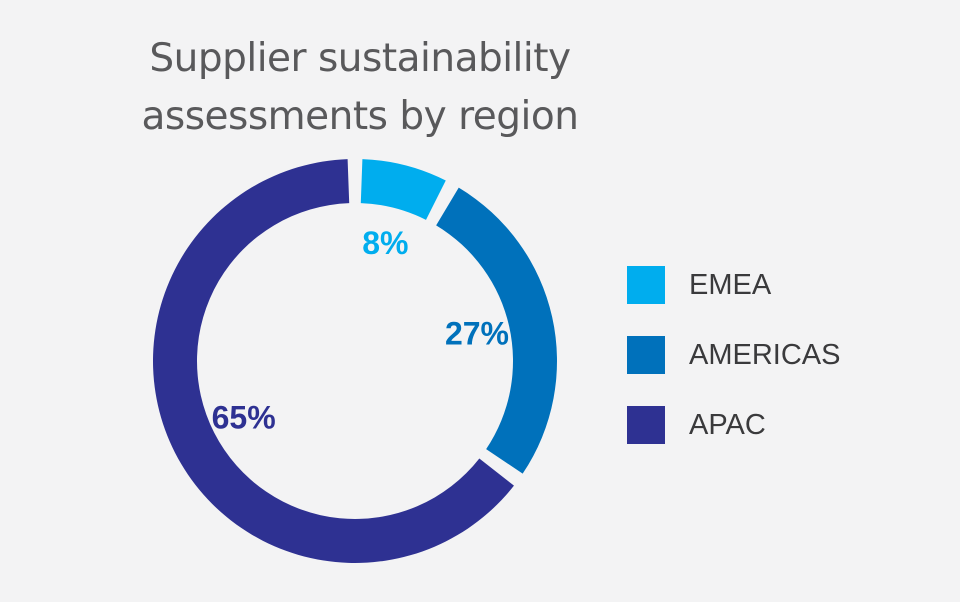  I want to click on chart-title-line-2: assessments by region, so click(360, 116).